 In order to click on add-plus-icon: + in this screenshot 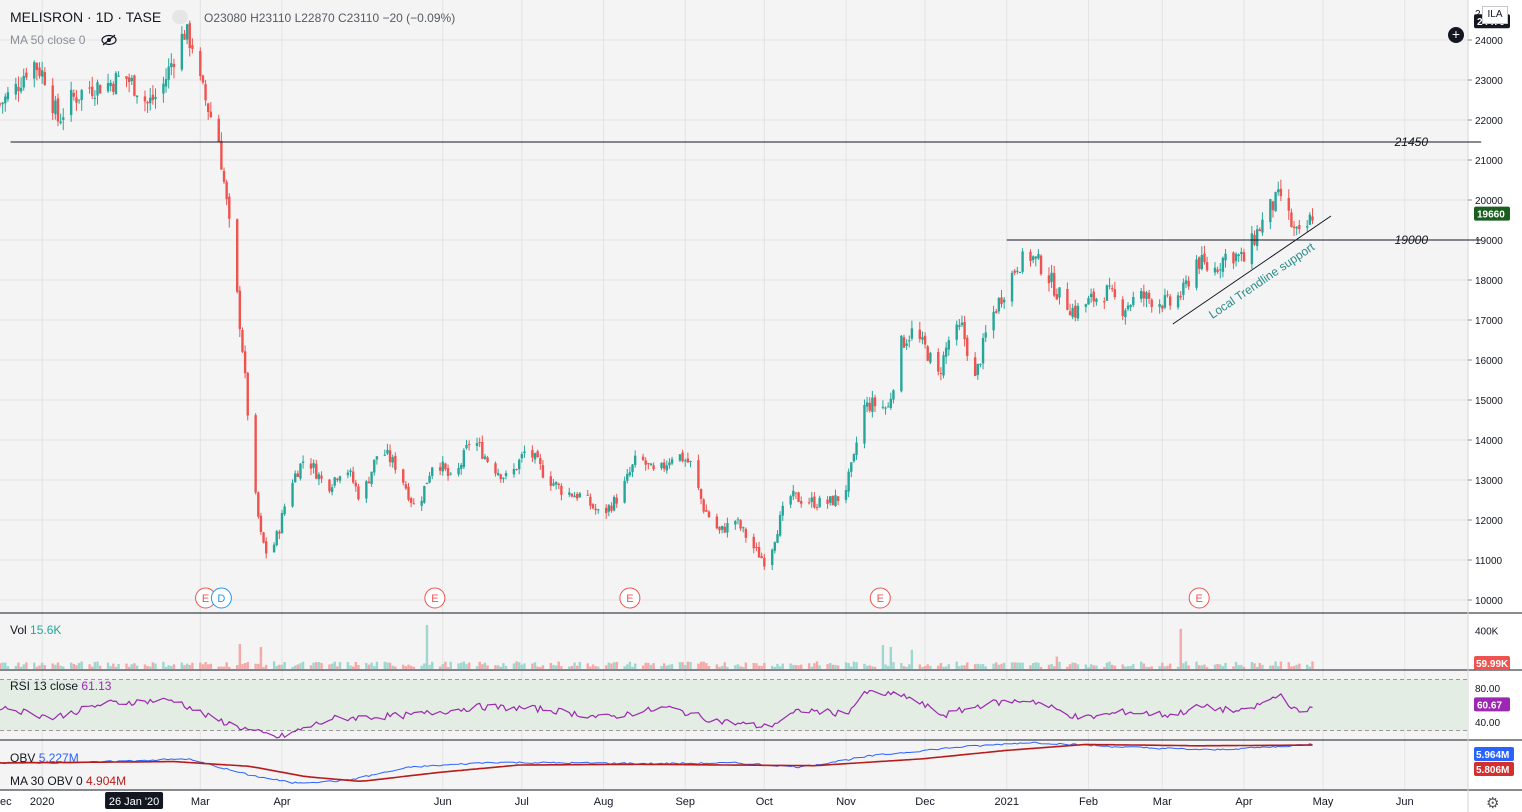, I will do `click(1456, 35)`.